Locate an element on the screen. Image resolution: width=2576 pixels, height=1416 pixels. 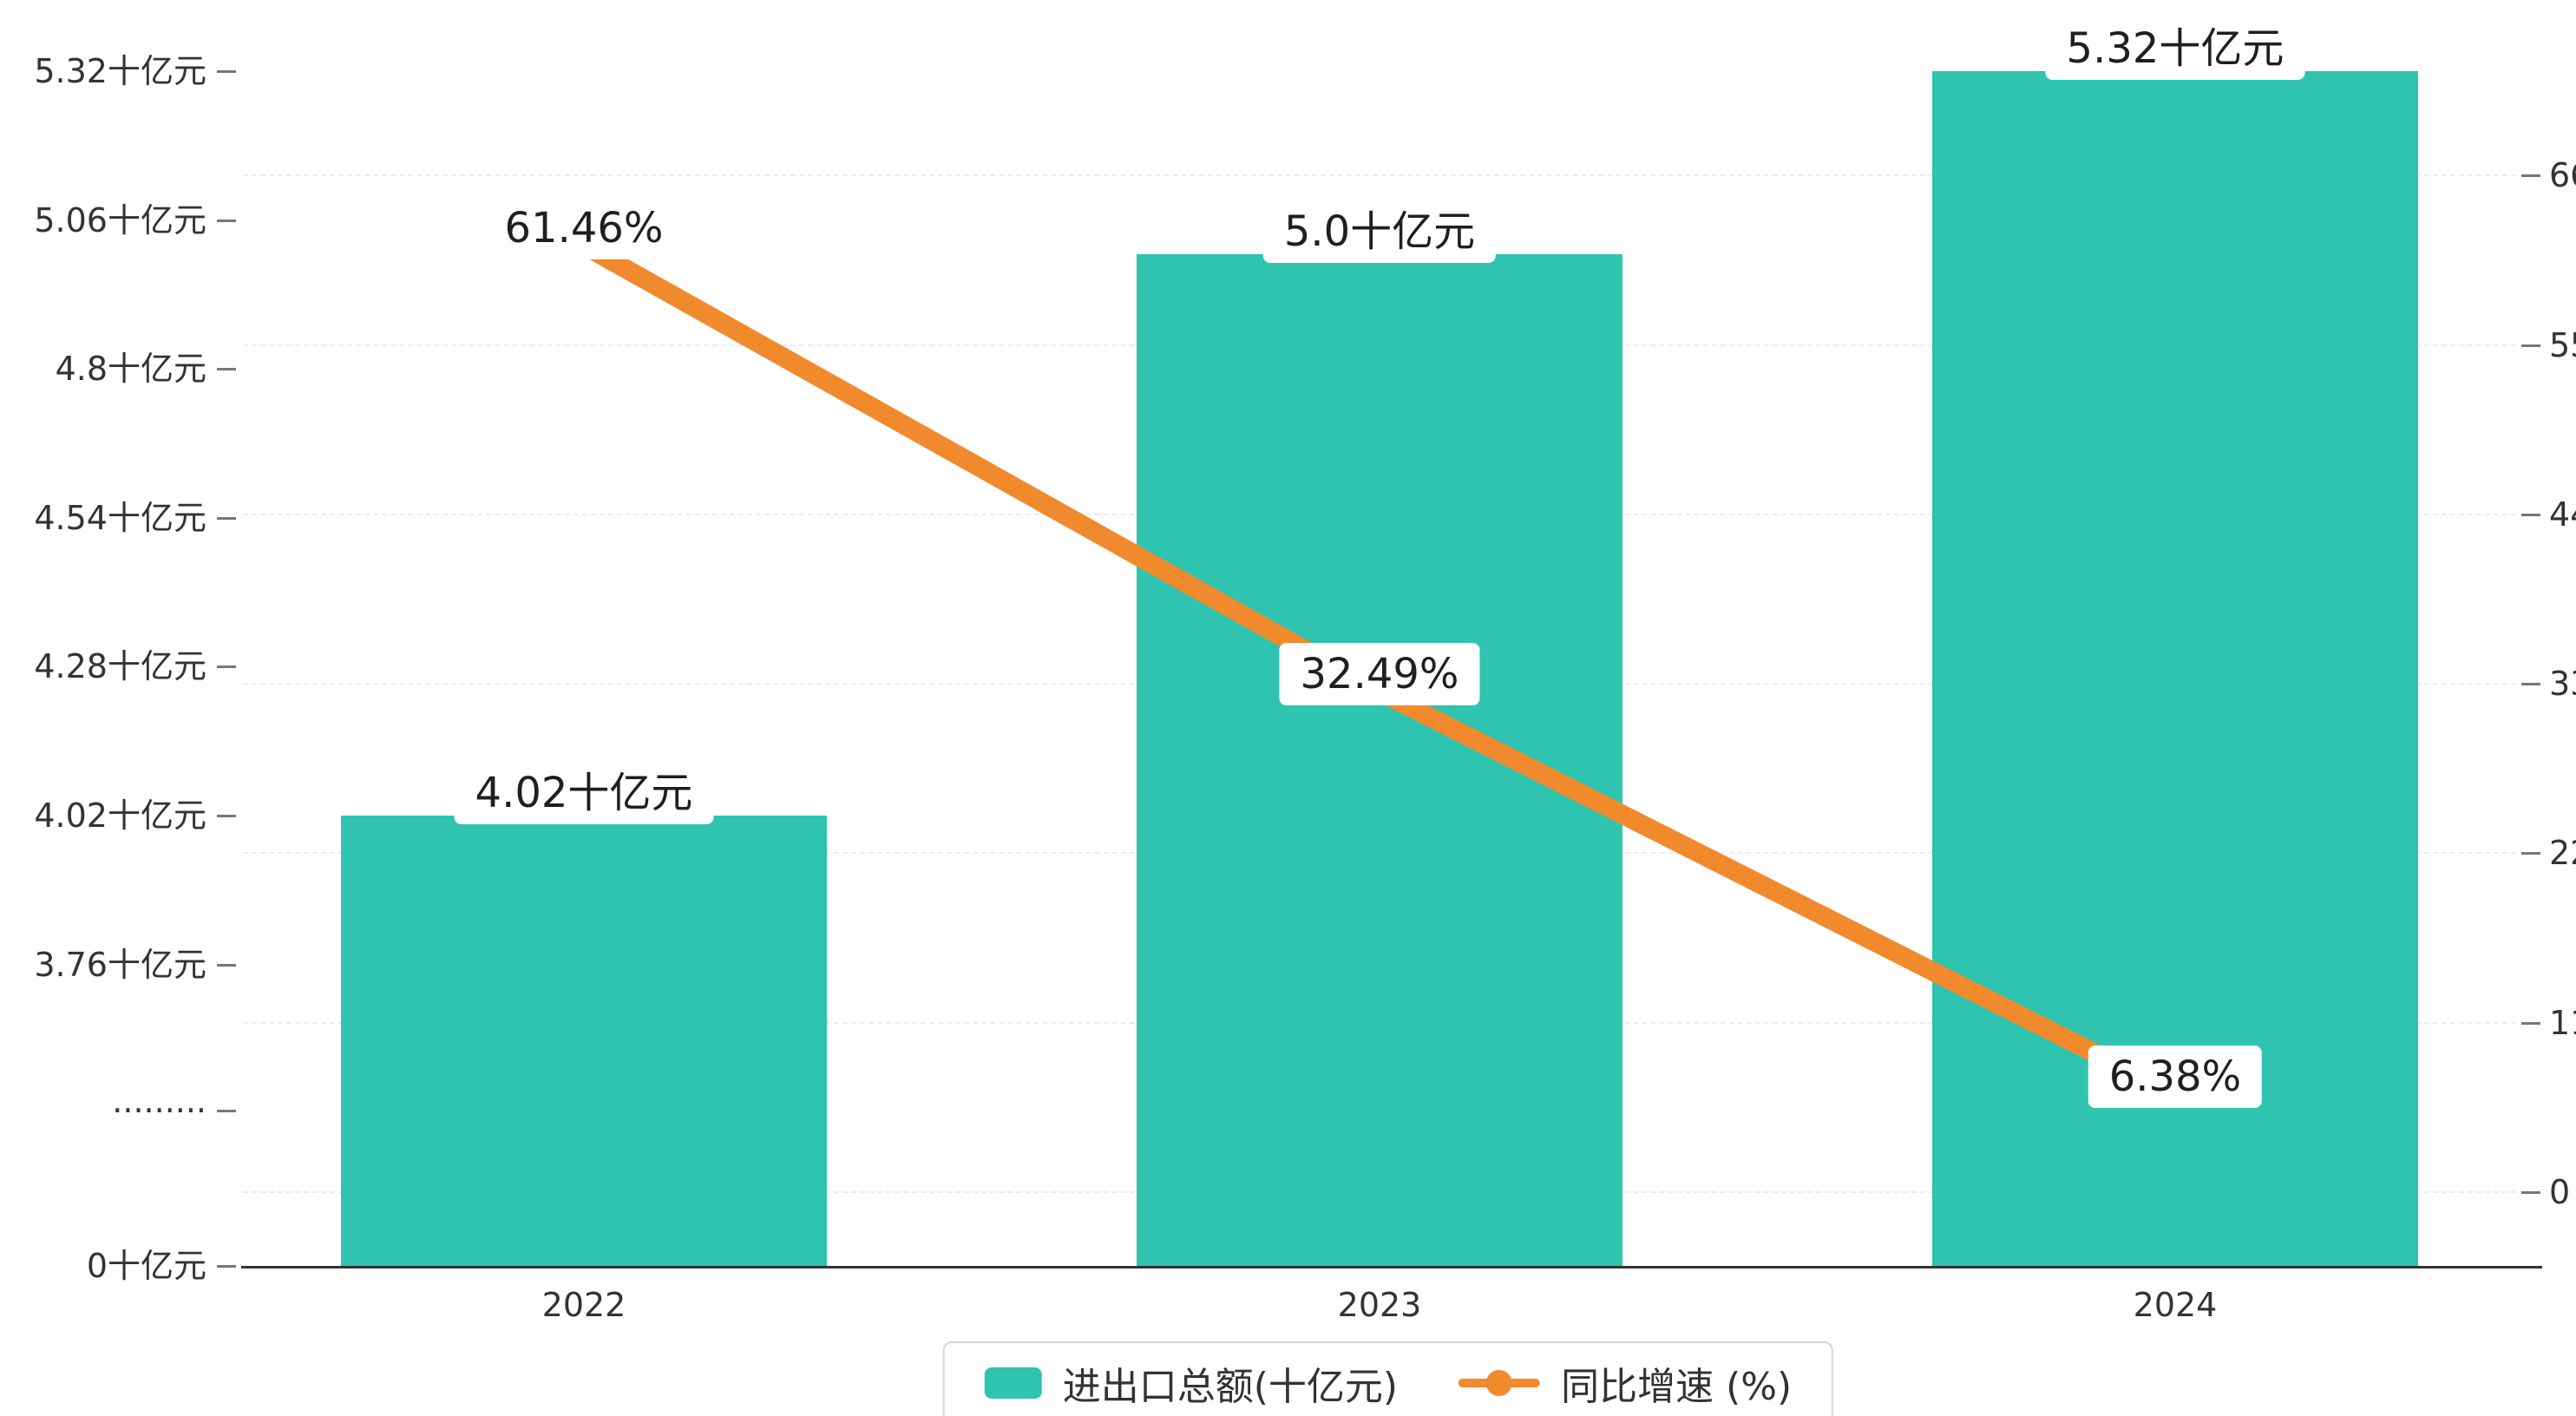
left-axis-label: 4.54十亿元 is located at coordinates (120, 517).